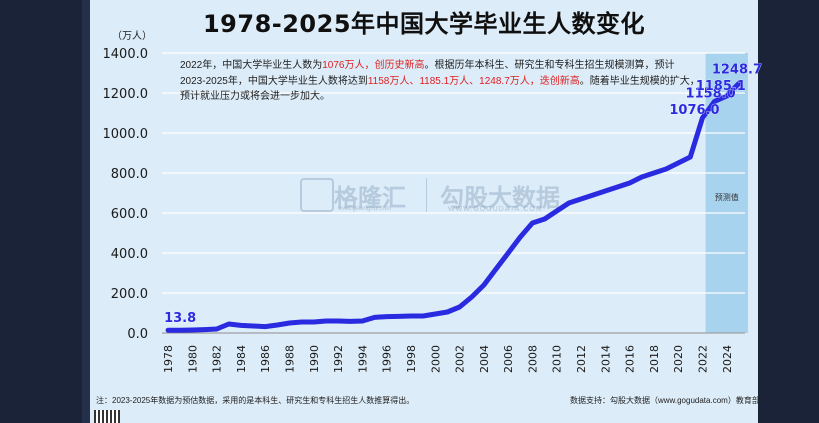 The image size is (819, 423). Describe the element at coordinates (484, 359) in the screenshot. I see `x-tick-label: 2004` at that location.